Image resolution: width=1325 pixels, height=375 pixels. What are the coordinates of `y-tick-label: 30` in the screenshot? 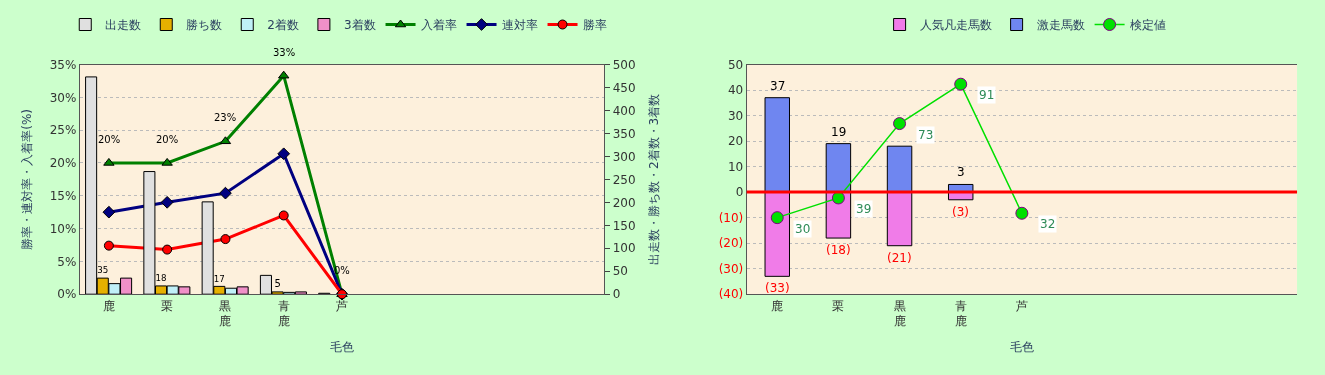 It's located at (735, 115).